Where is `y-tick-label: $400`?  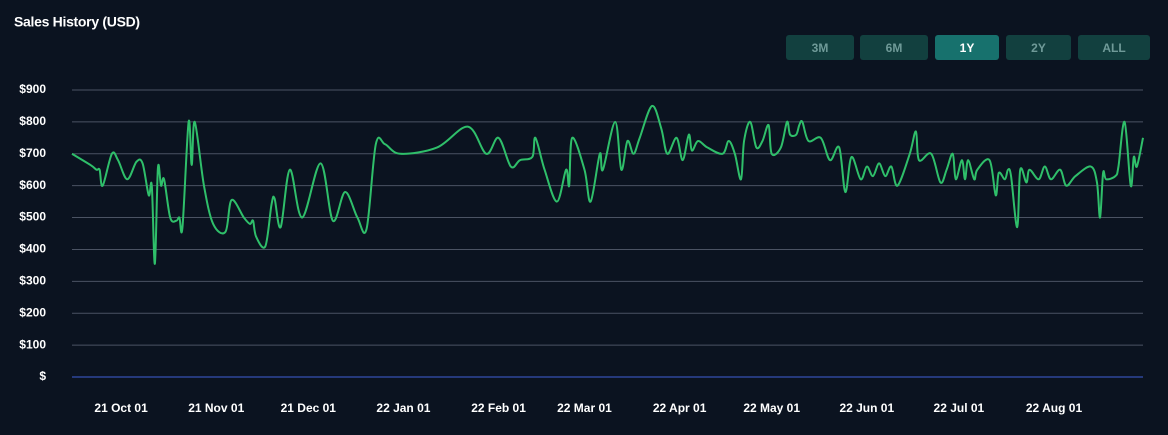 y-tick-label: $400 is located at coordinates (32, 249).